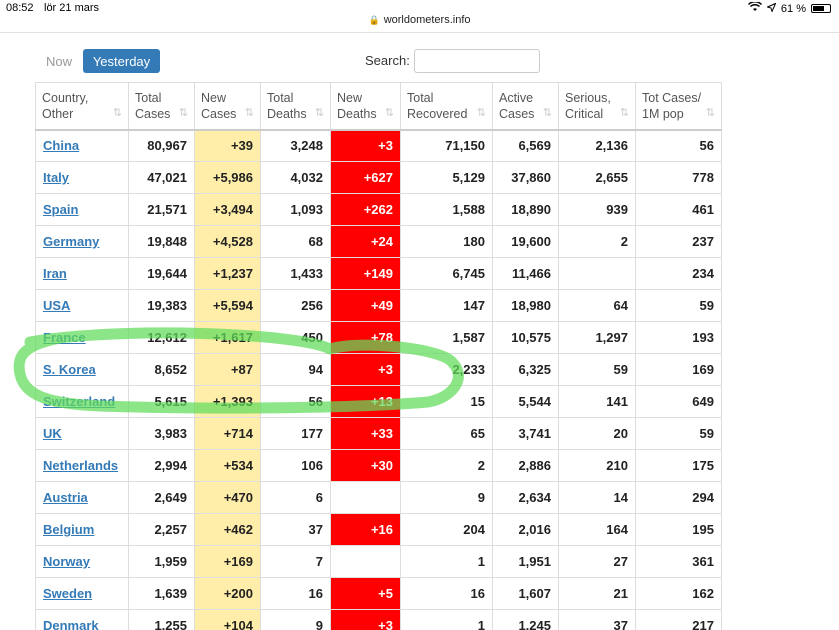  I want to click on serious-critical-cell: 37, so click(597, 619).